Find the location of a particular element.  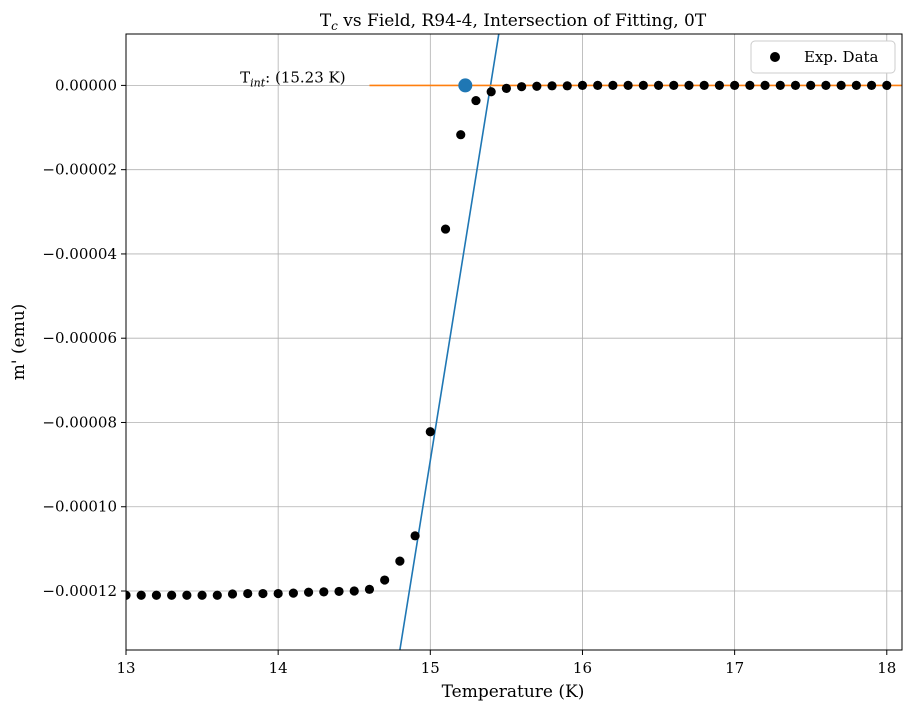

linear-fit-line is located at coordinates (449, 342).